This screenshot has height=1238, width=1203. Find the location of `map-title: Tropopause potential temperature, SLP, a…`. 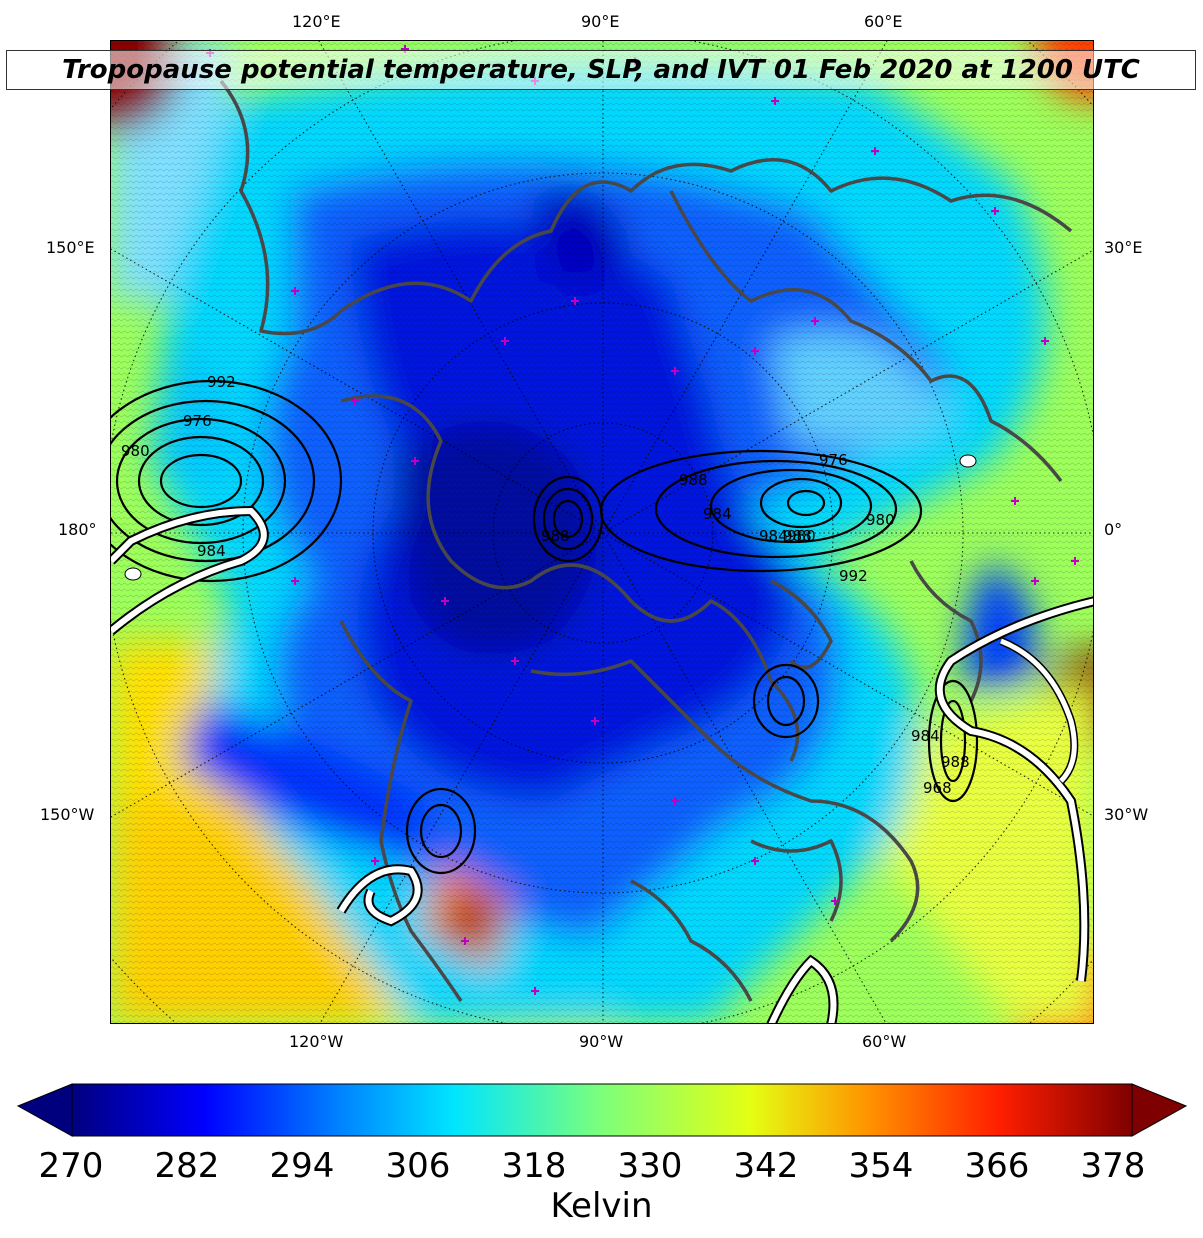

map-title: Tropopause potential temperature, SLP, a… is located at coordinates (601, 70).